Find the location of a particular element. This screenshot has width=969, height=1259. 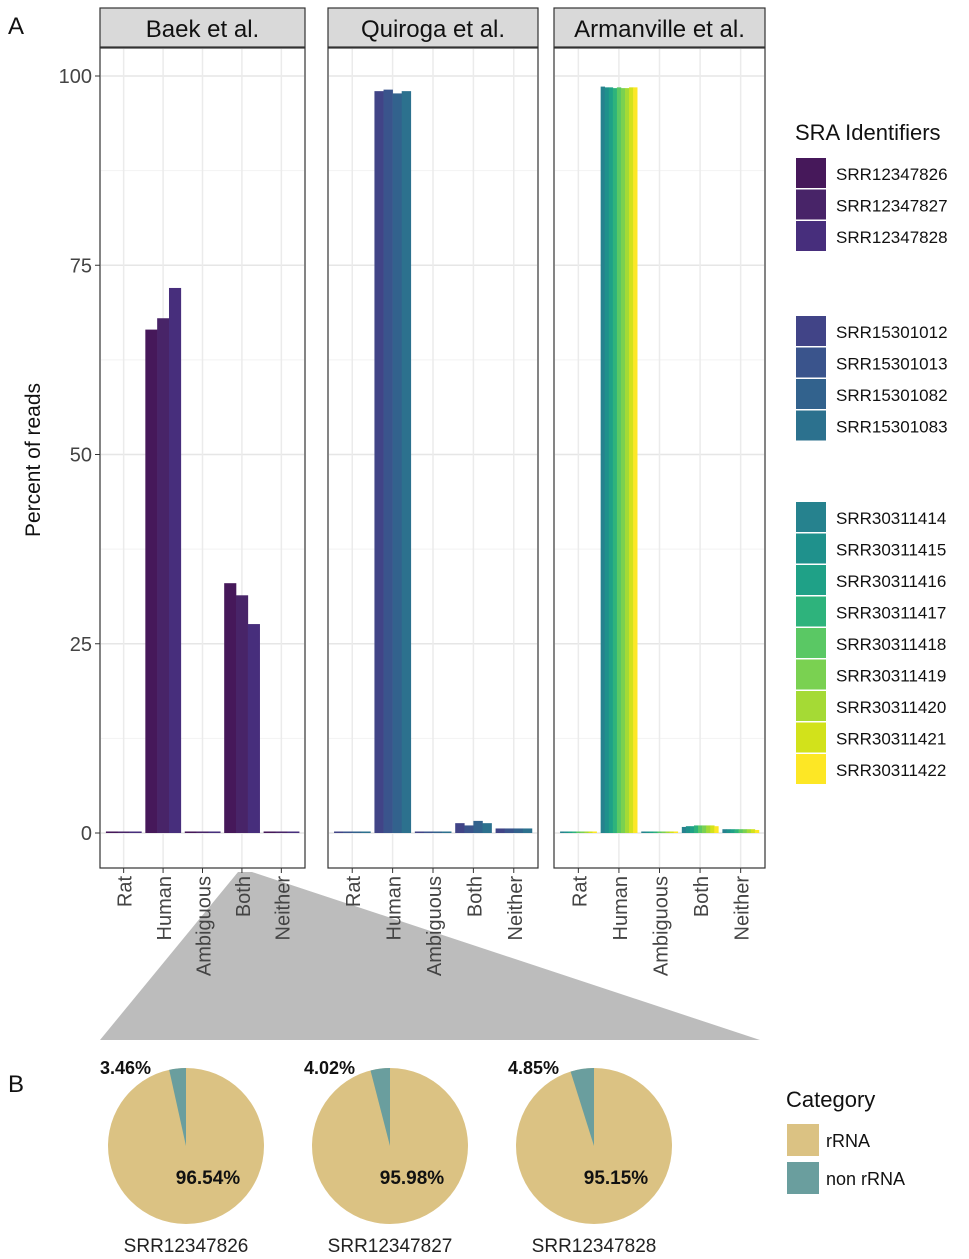

legend-label: SRR12347826 is located at coordinates (892, 174).